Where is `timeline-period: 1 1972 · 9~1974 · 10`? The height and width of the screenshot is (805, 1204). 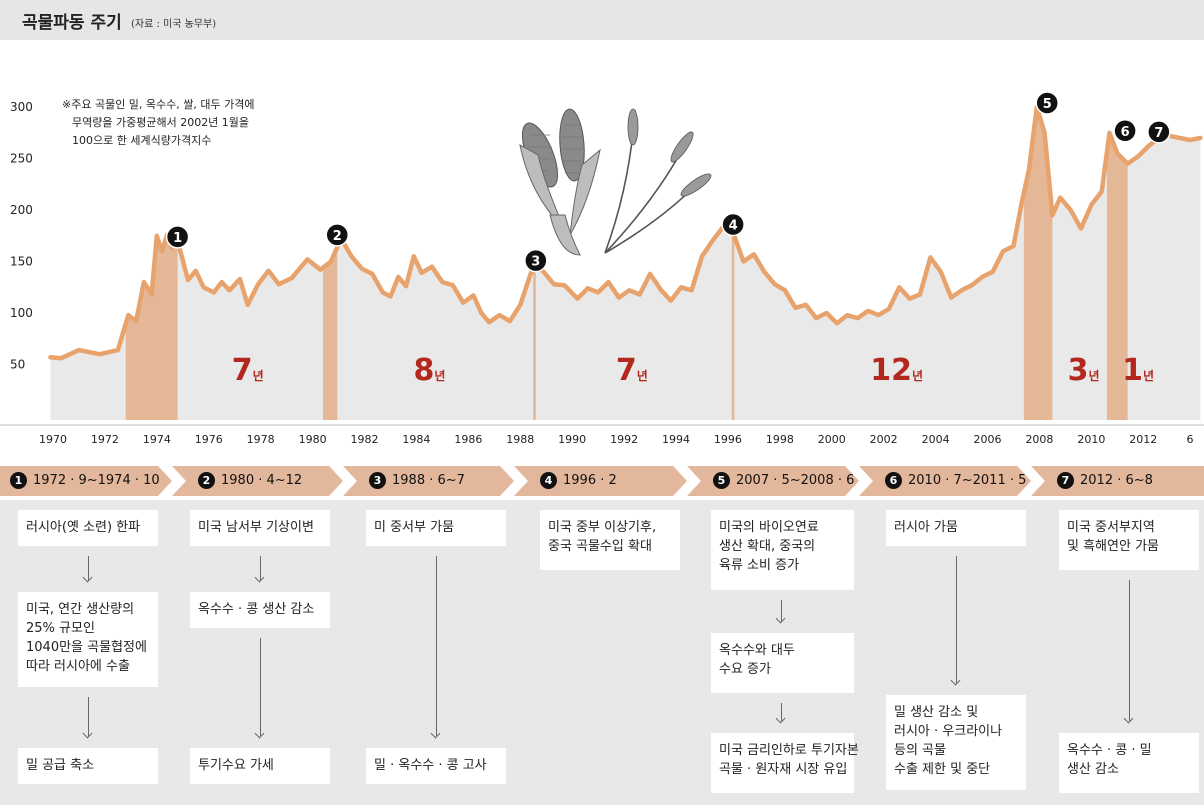
timeline-period: 1 1972 · 9~1974 · 10 is located at coordinates (85, 480).